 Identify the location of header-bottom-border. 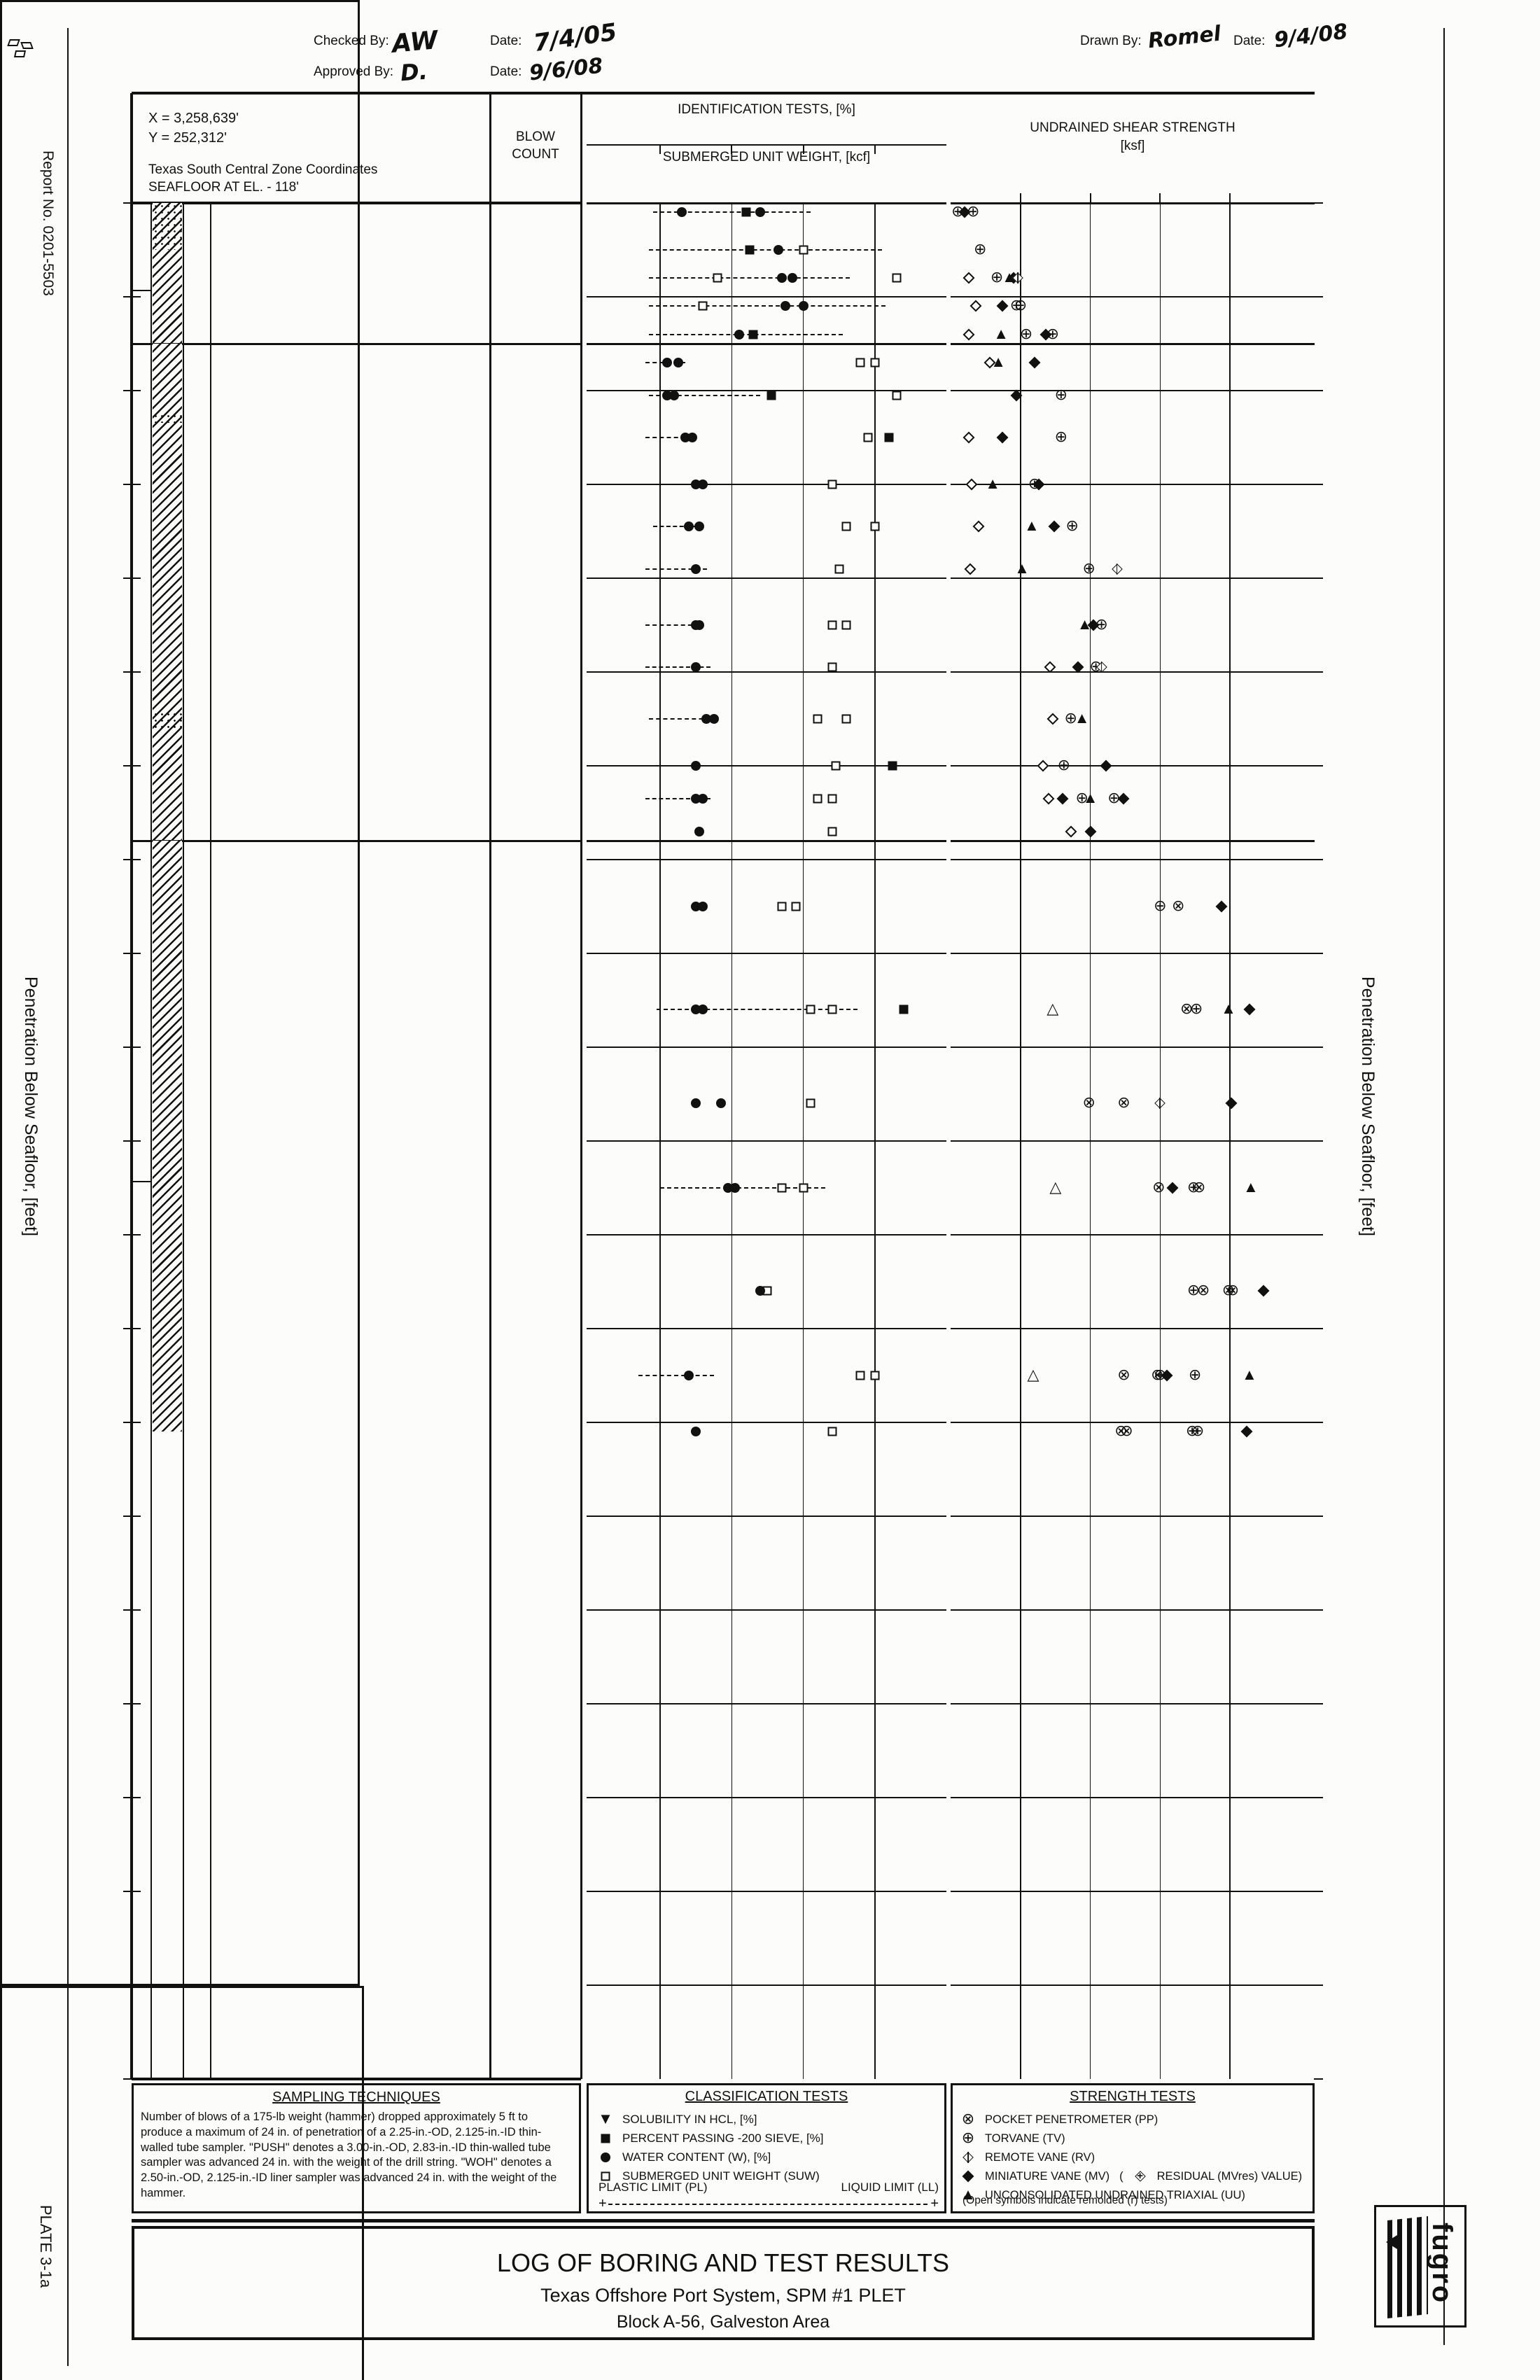
(356, 203).